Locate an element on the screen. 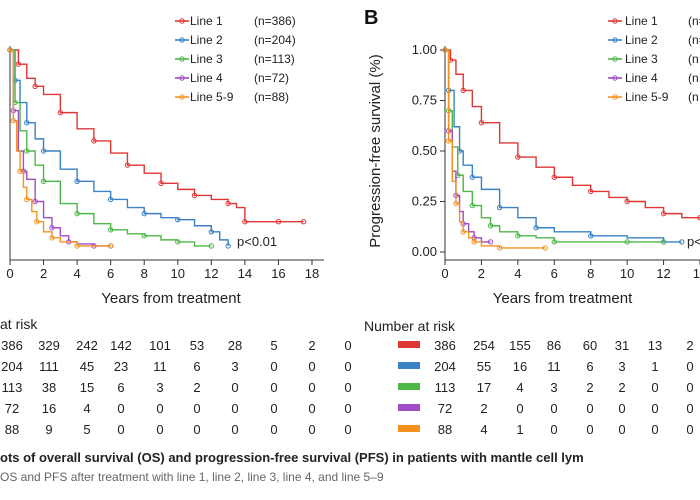 The image size is (700, 500). panel-a-risk-cell: 11 is located at coordinates (160, 366).